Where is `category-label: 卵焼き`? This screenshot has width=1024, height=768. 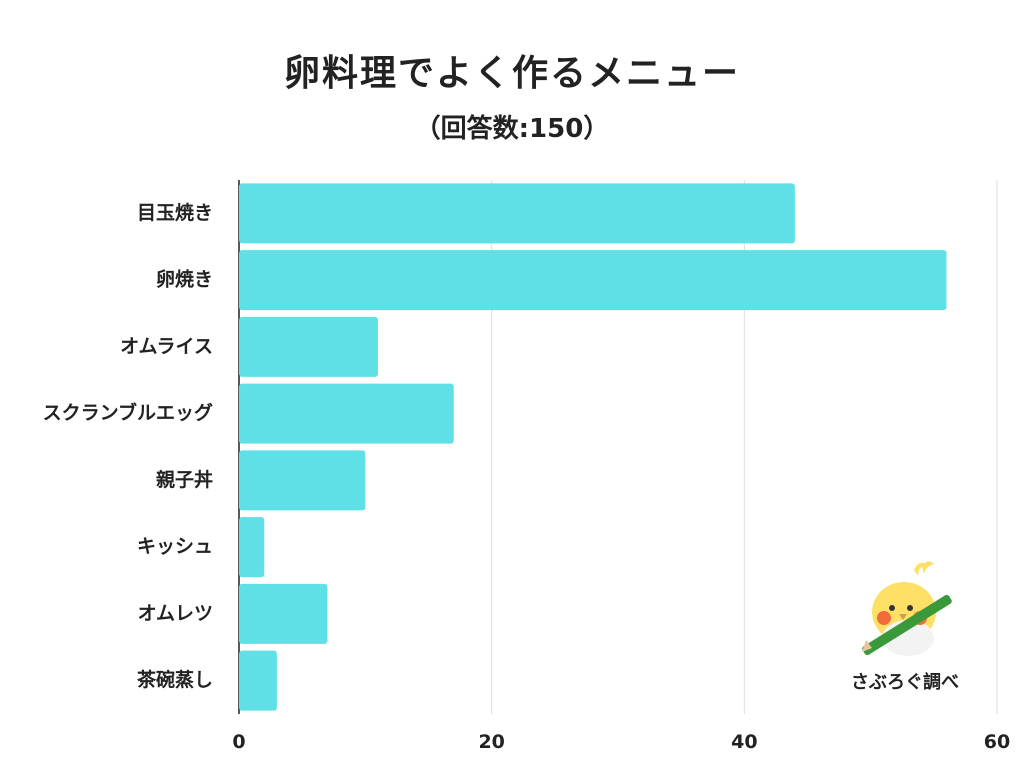 category-label: 卵焼き is located at coordinates (184, 279).